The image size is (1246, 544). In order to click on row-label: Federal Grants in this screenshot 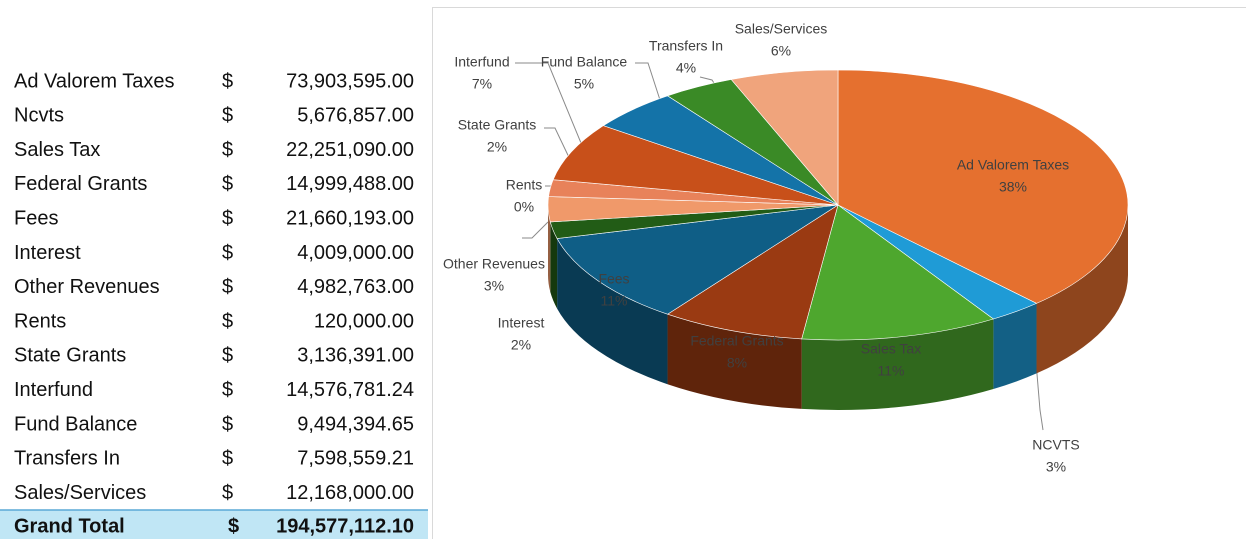, I will do `click(80, 184)`.